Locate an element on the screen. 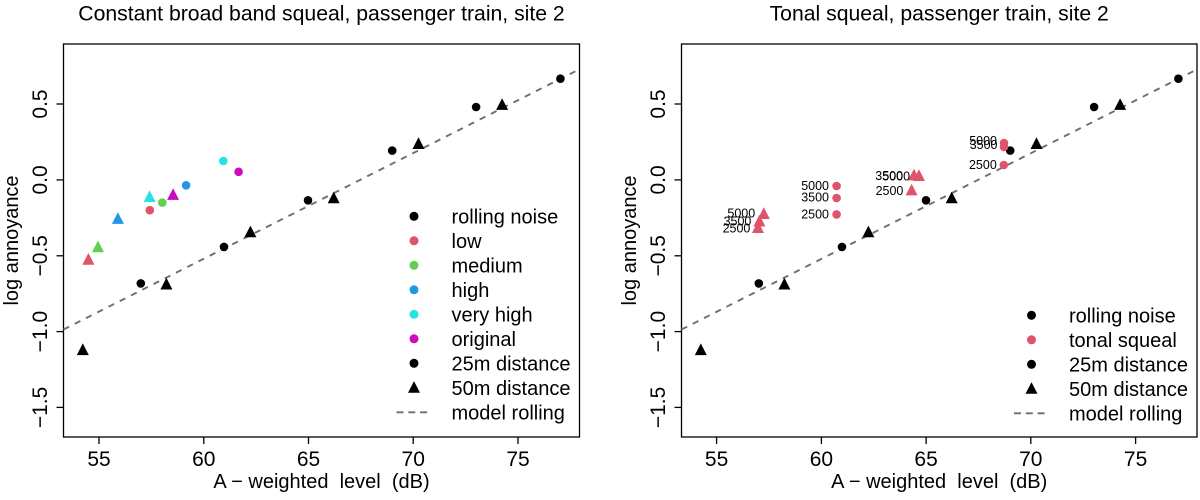  svg-text:Tonal squeal, passenger train,: Tonal squeal, passenger train, site 2 is located at coordinates (939, 14).